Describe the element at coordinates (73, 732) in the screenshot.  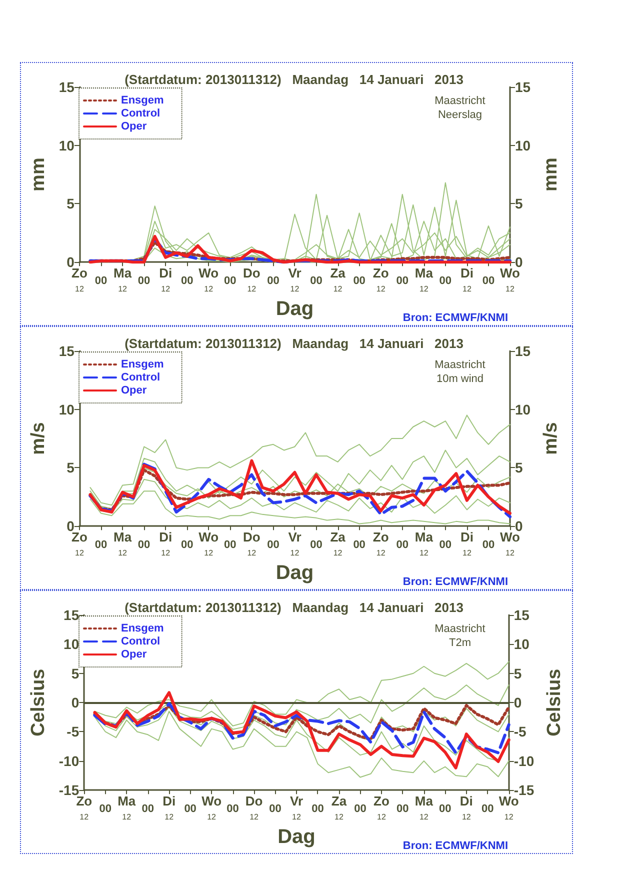
I see `y-tick-label: -5` at that location.